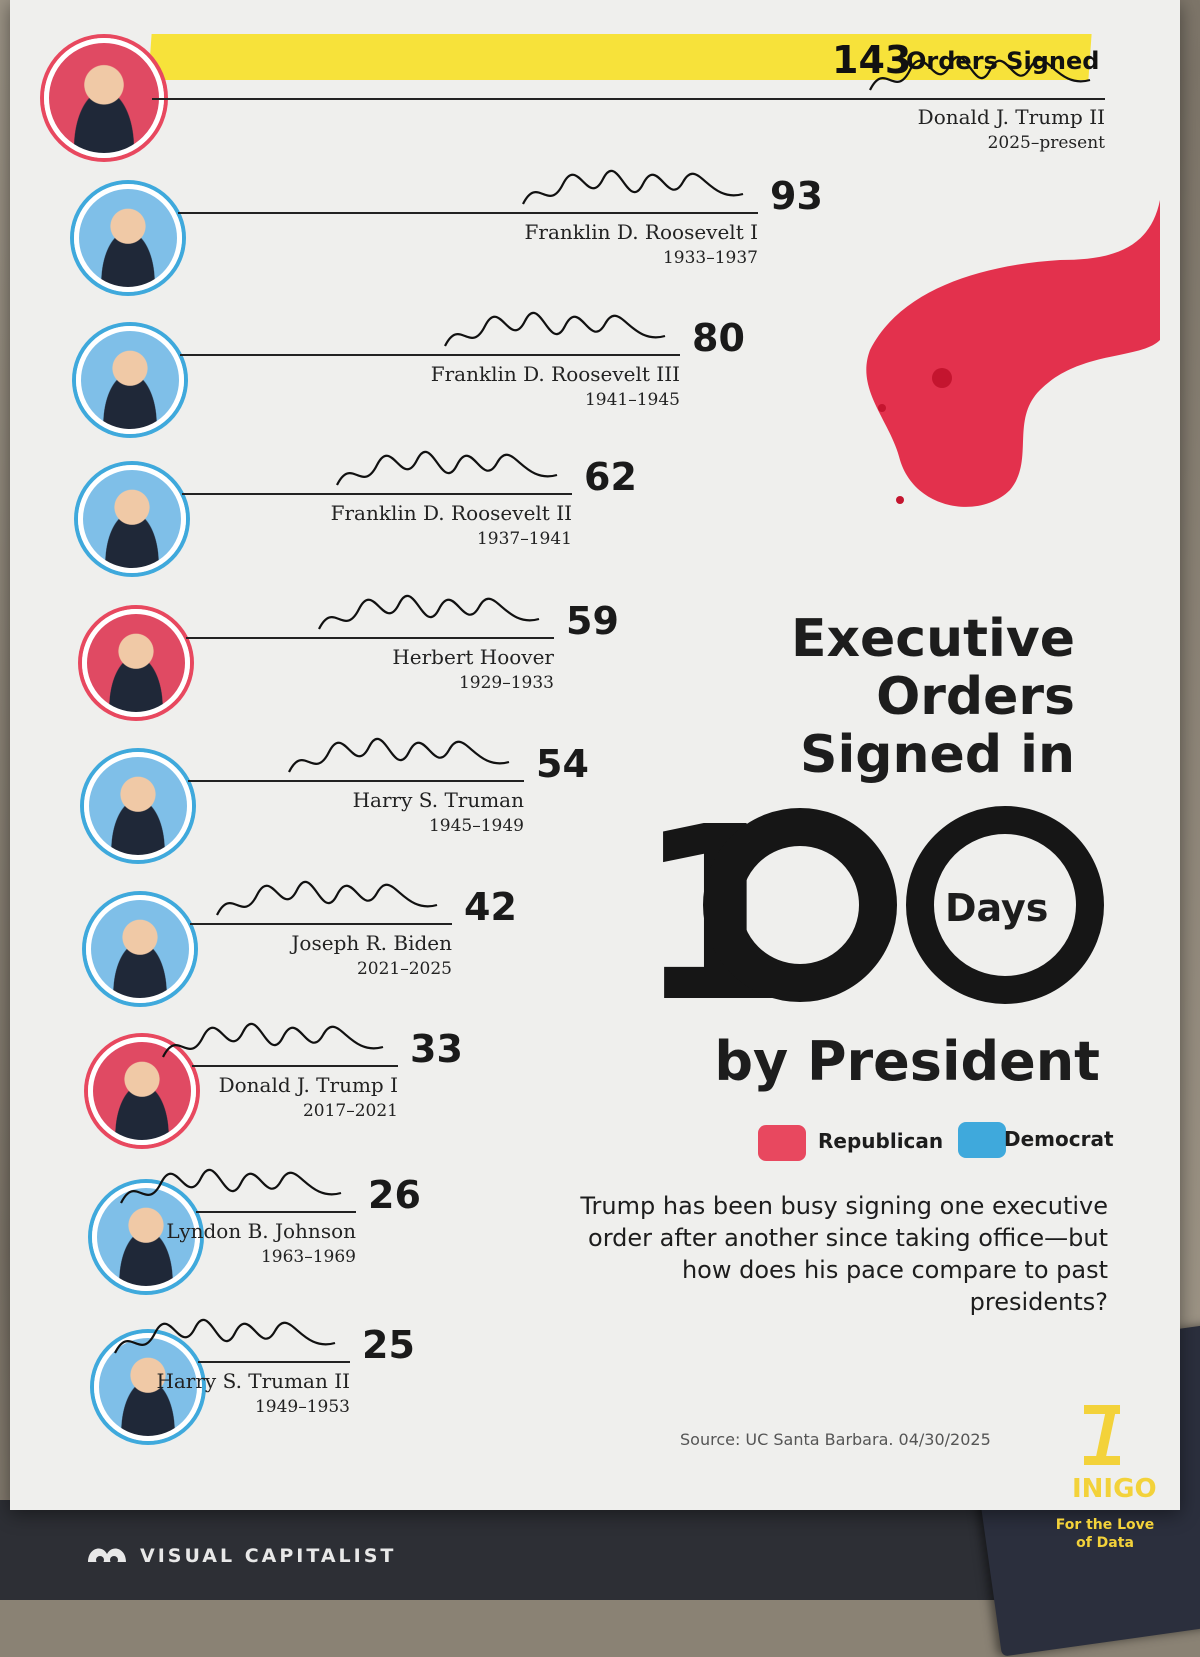 The image size is (1200, 1657). I want to click on legend-republican-swatch, so click(782, 1143).